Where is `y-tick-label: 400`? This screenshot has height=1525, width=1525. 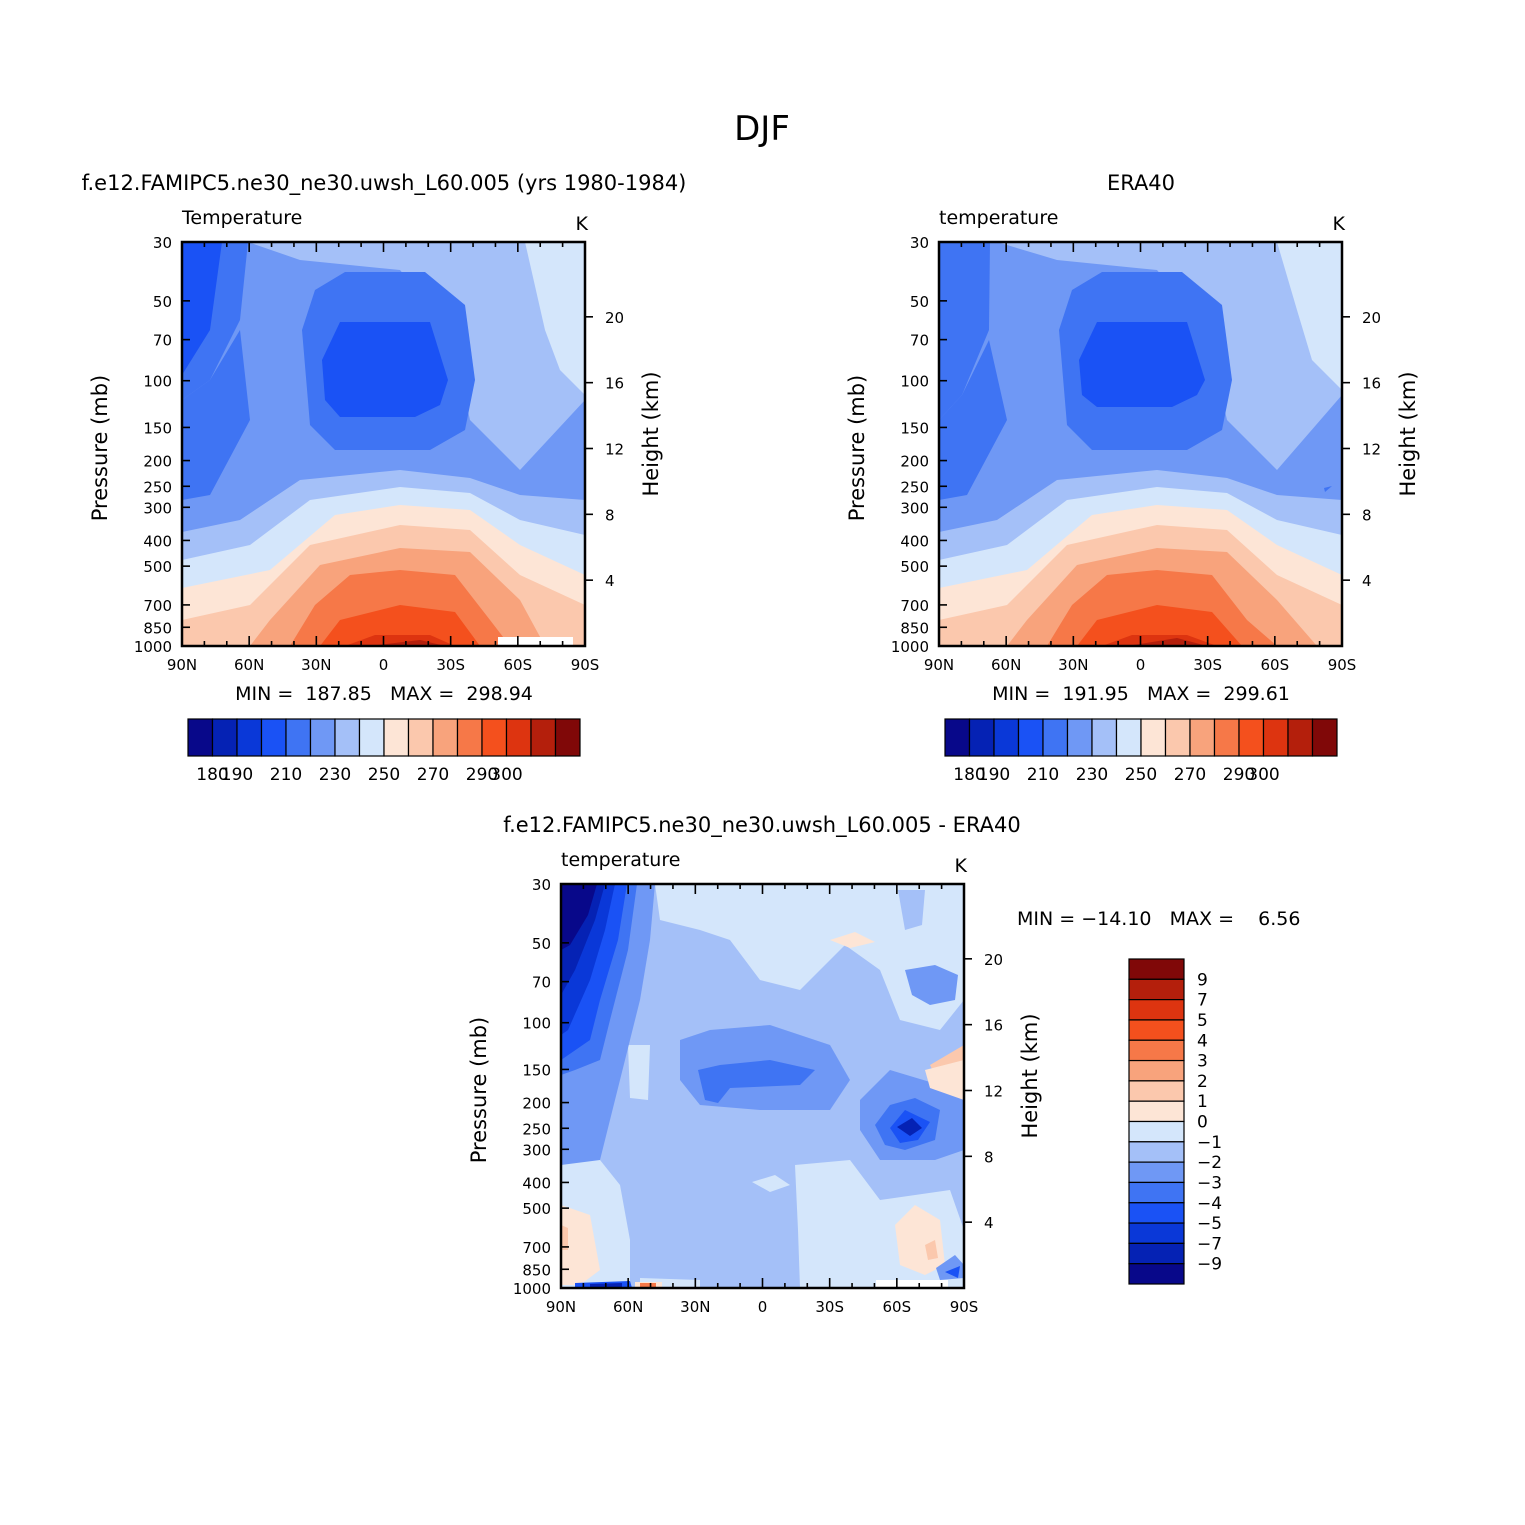
y-tick-label: 400 is located at coordinates (536, 1183).